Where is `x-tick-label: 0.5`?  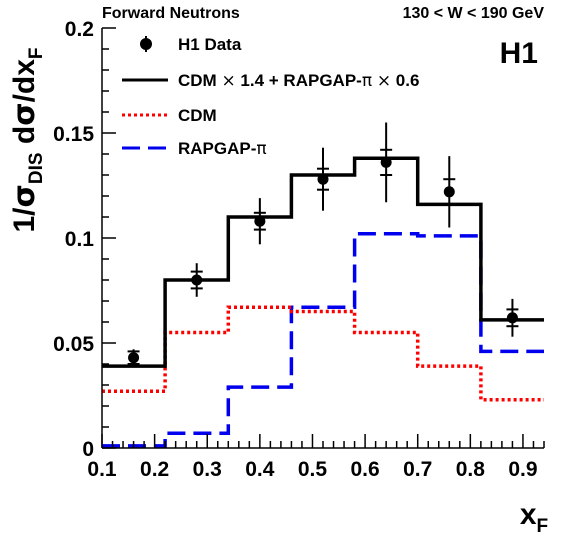
x-tick-label: 0.5 is located at coordinates (313, 469).